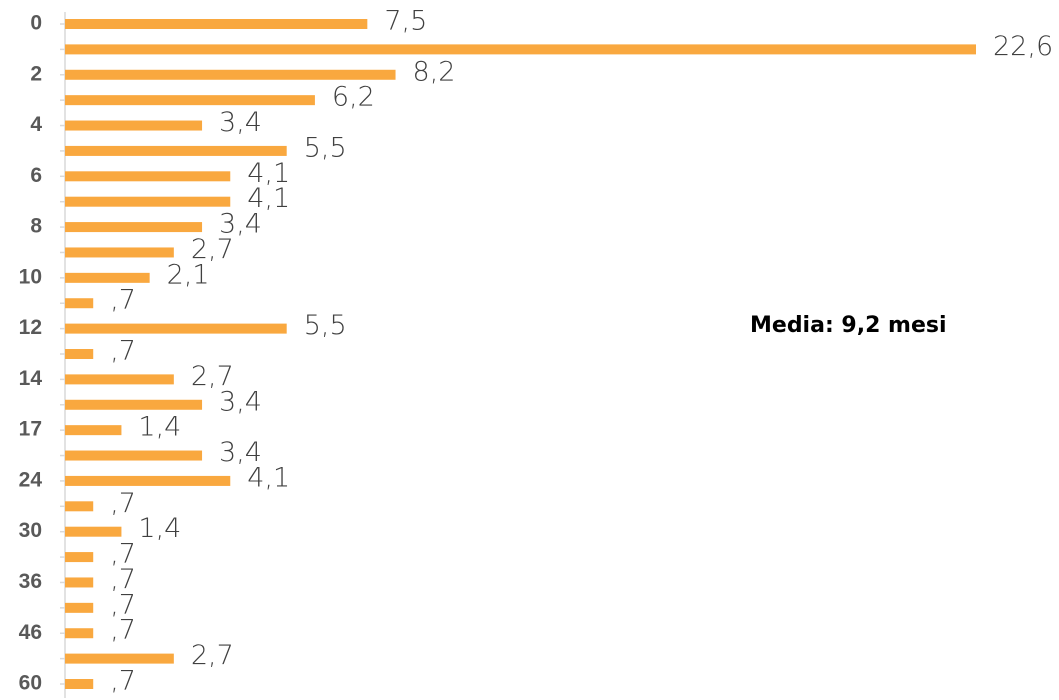  I want to click on data-label: 2,1, so click(188, 274).